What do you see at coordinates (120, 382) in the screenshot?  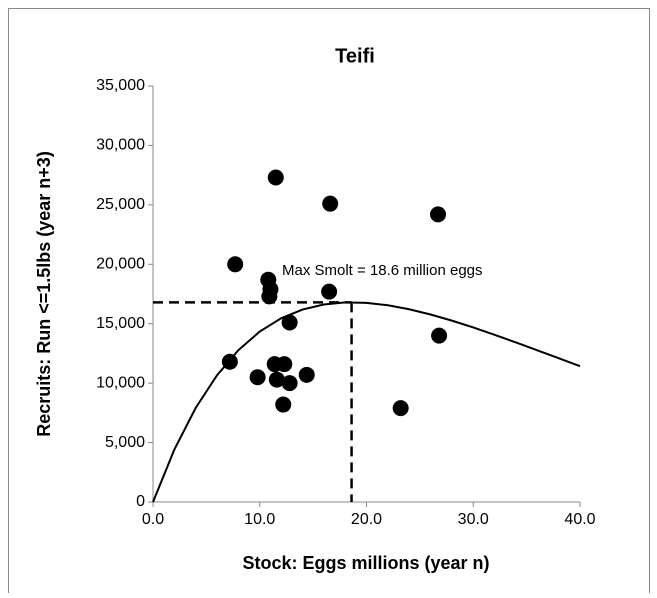 I see `y-tick-label: 10,000` at bounding box center [120, 382].